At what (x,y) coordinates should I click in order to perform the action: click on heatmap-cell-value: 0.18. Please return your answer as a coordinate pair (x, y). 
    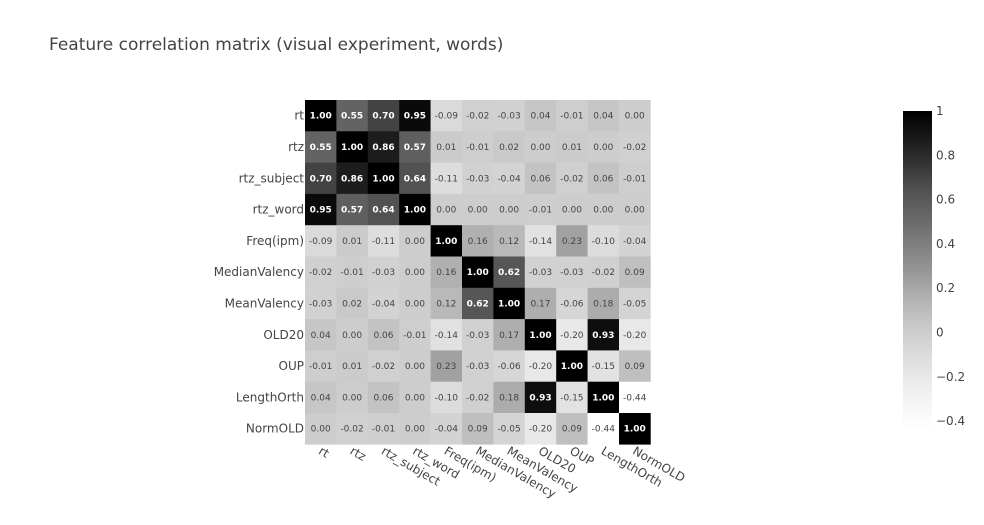
    Looking at the image, I should click on (603, 304).